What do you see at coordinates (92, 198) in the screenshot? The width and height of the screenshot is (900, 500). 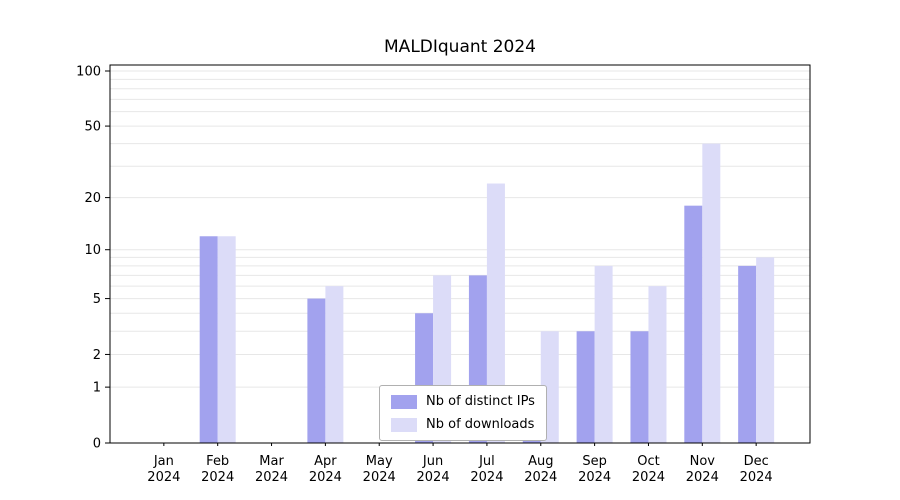 I see `y-tick-label: 20` at bounding box center [92, 198].